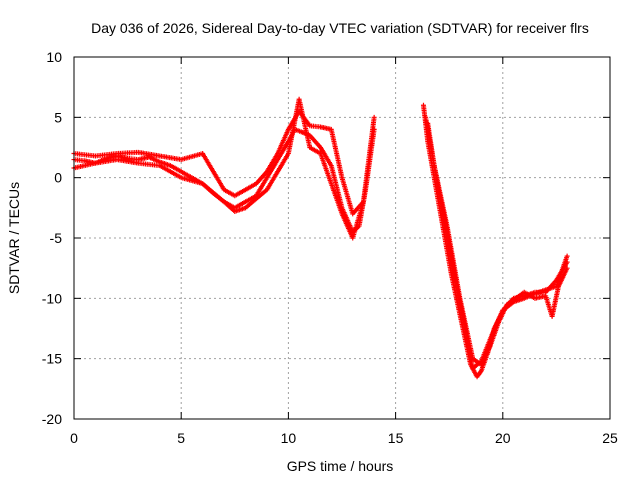  Describe the element at coordinates (396, 438) in the screenshot. I see `x-tick-label: 15` at that location.